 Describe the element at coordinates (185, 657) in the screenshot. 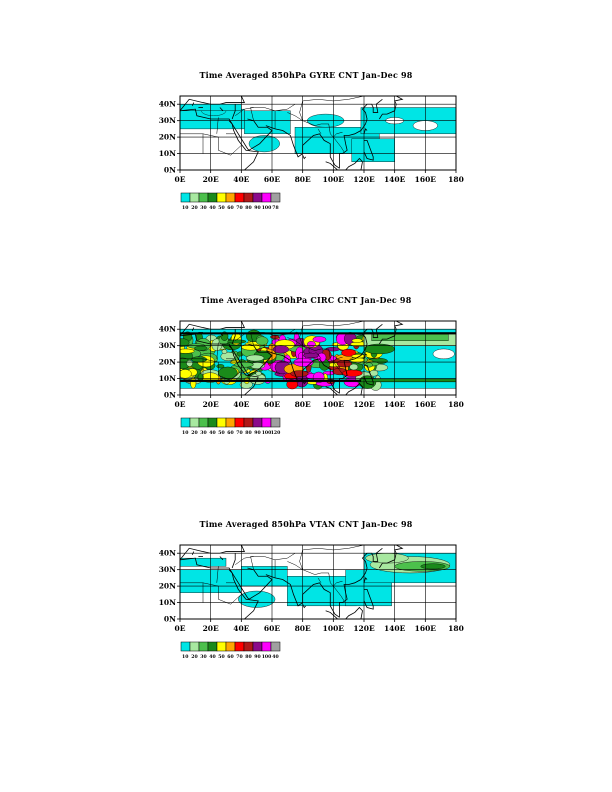

I see `legend-label: 10` at that location.